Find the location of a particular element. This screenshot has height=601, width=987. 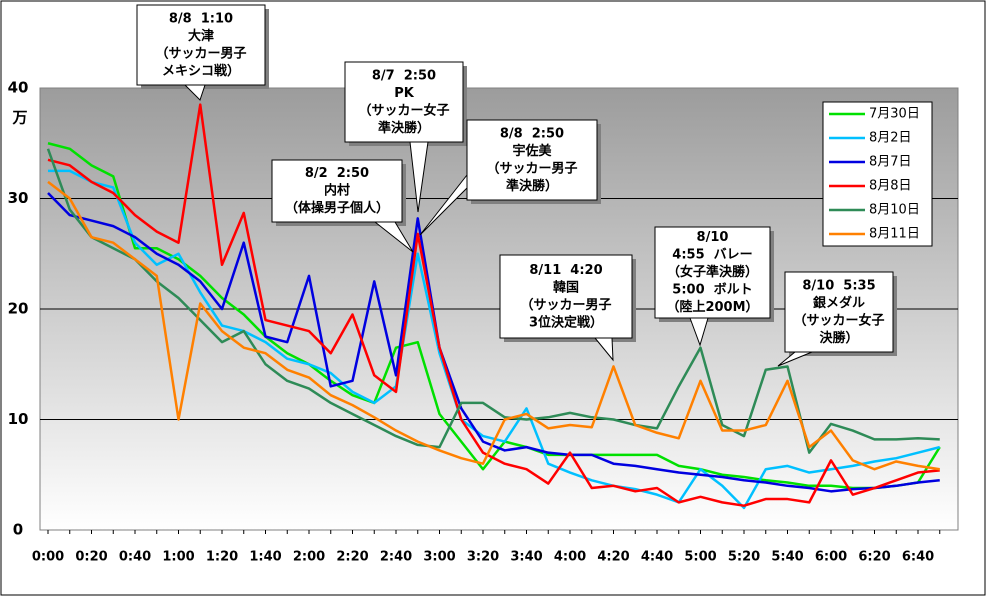

callout-text: 8/7 2:50 is located at coordinates (404, 75).